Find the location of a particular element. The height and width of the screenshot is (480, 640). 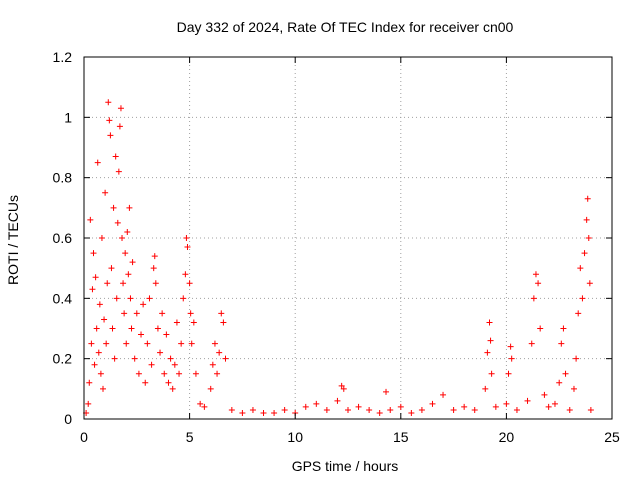

y-tick-label: 1.2 is located at coordinates (63, 57).